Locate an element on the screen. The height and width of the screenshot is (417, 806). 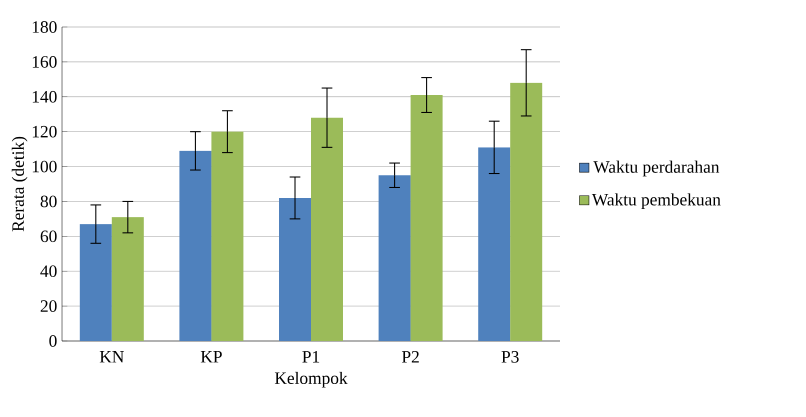
x-tick-label: P1 is located at coordinates (311, 356).